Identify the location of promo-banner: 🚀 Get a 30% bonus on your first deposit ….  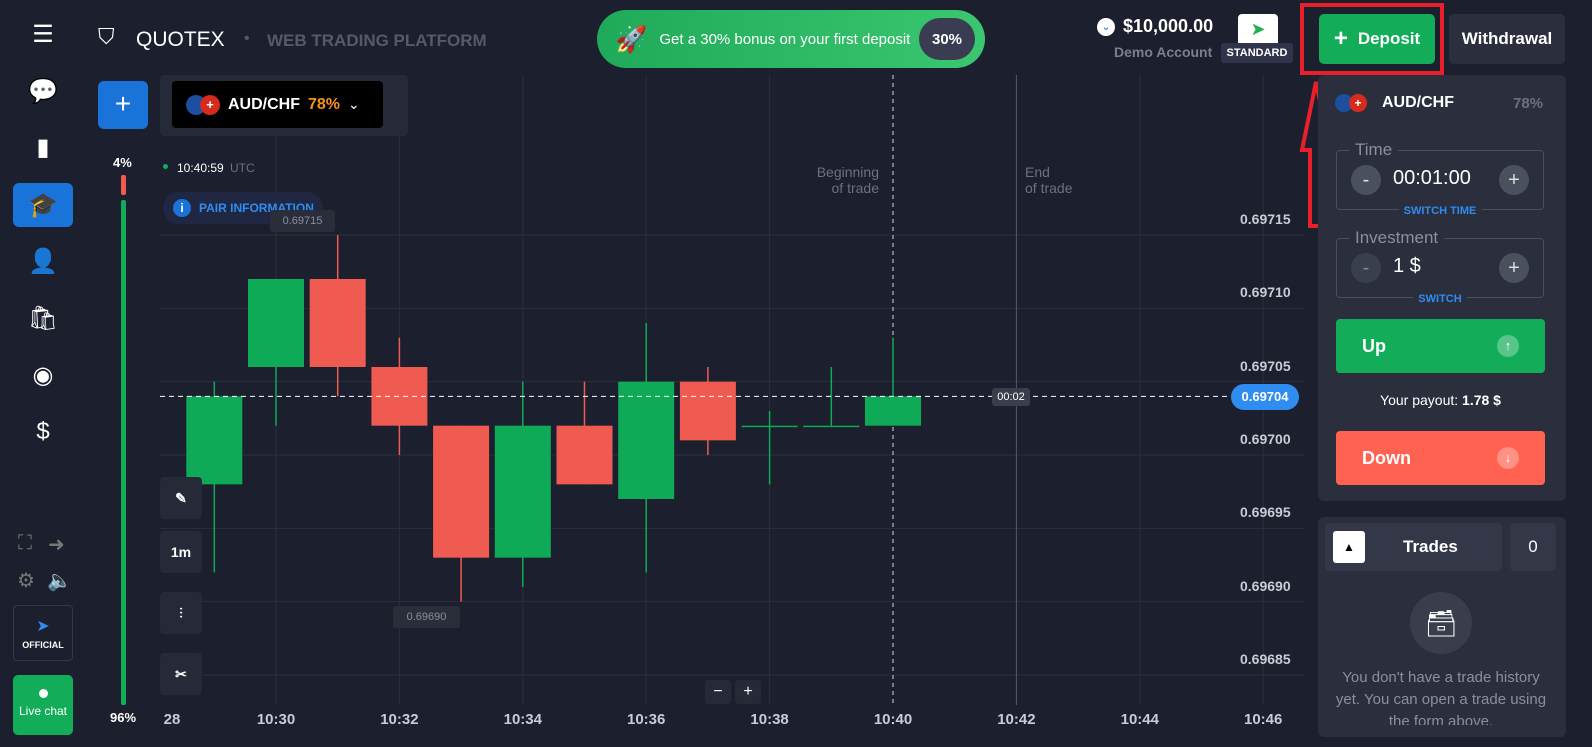
(791, 39).